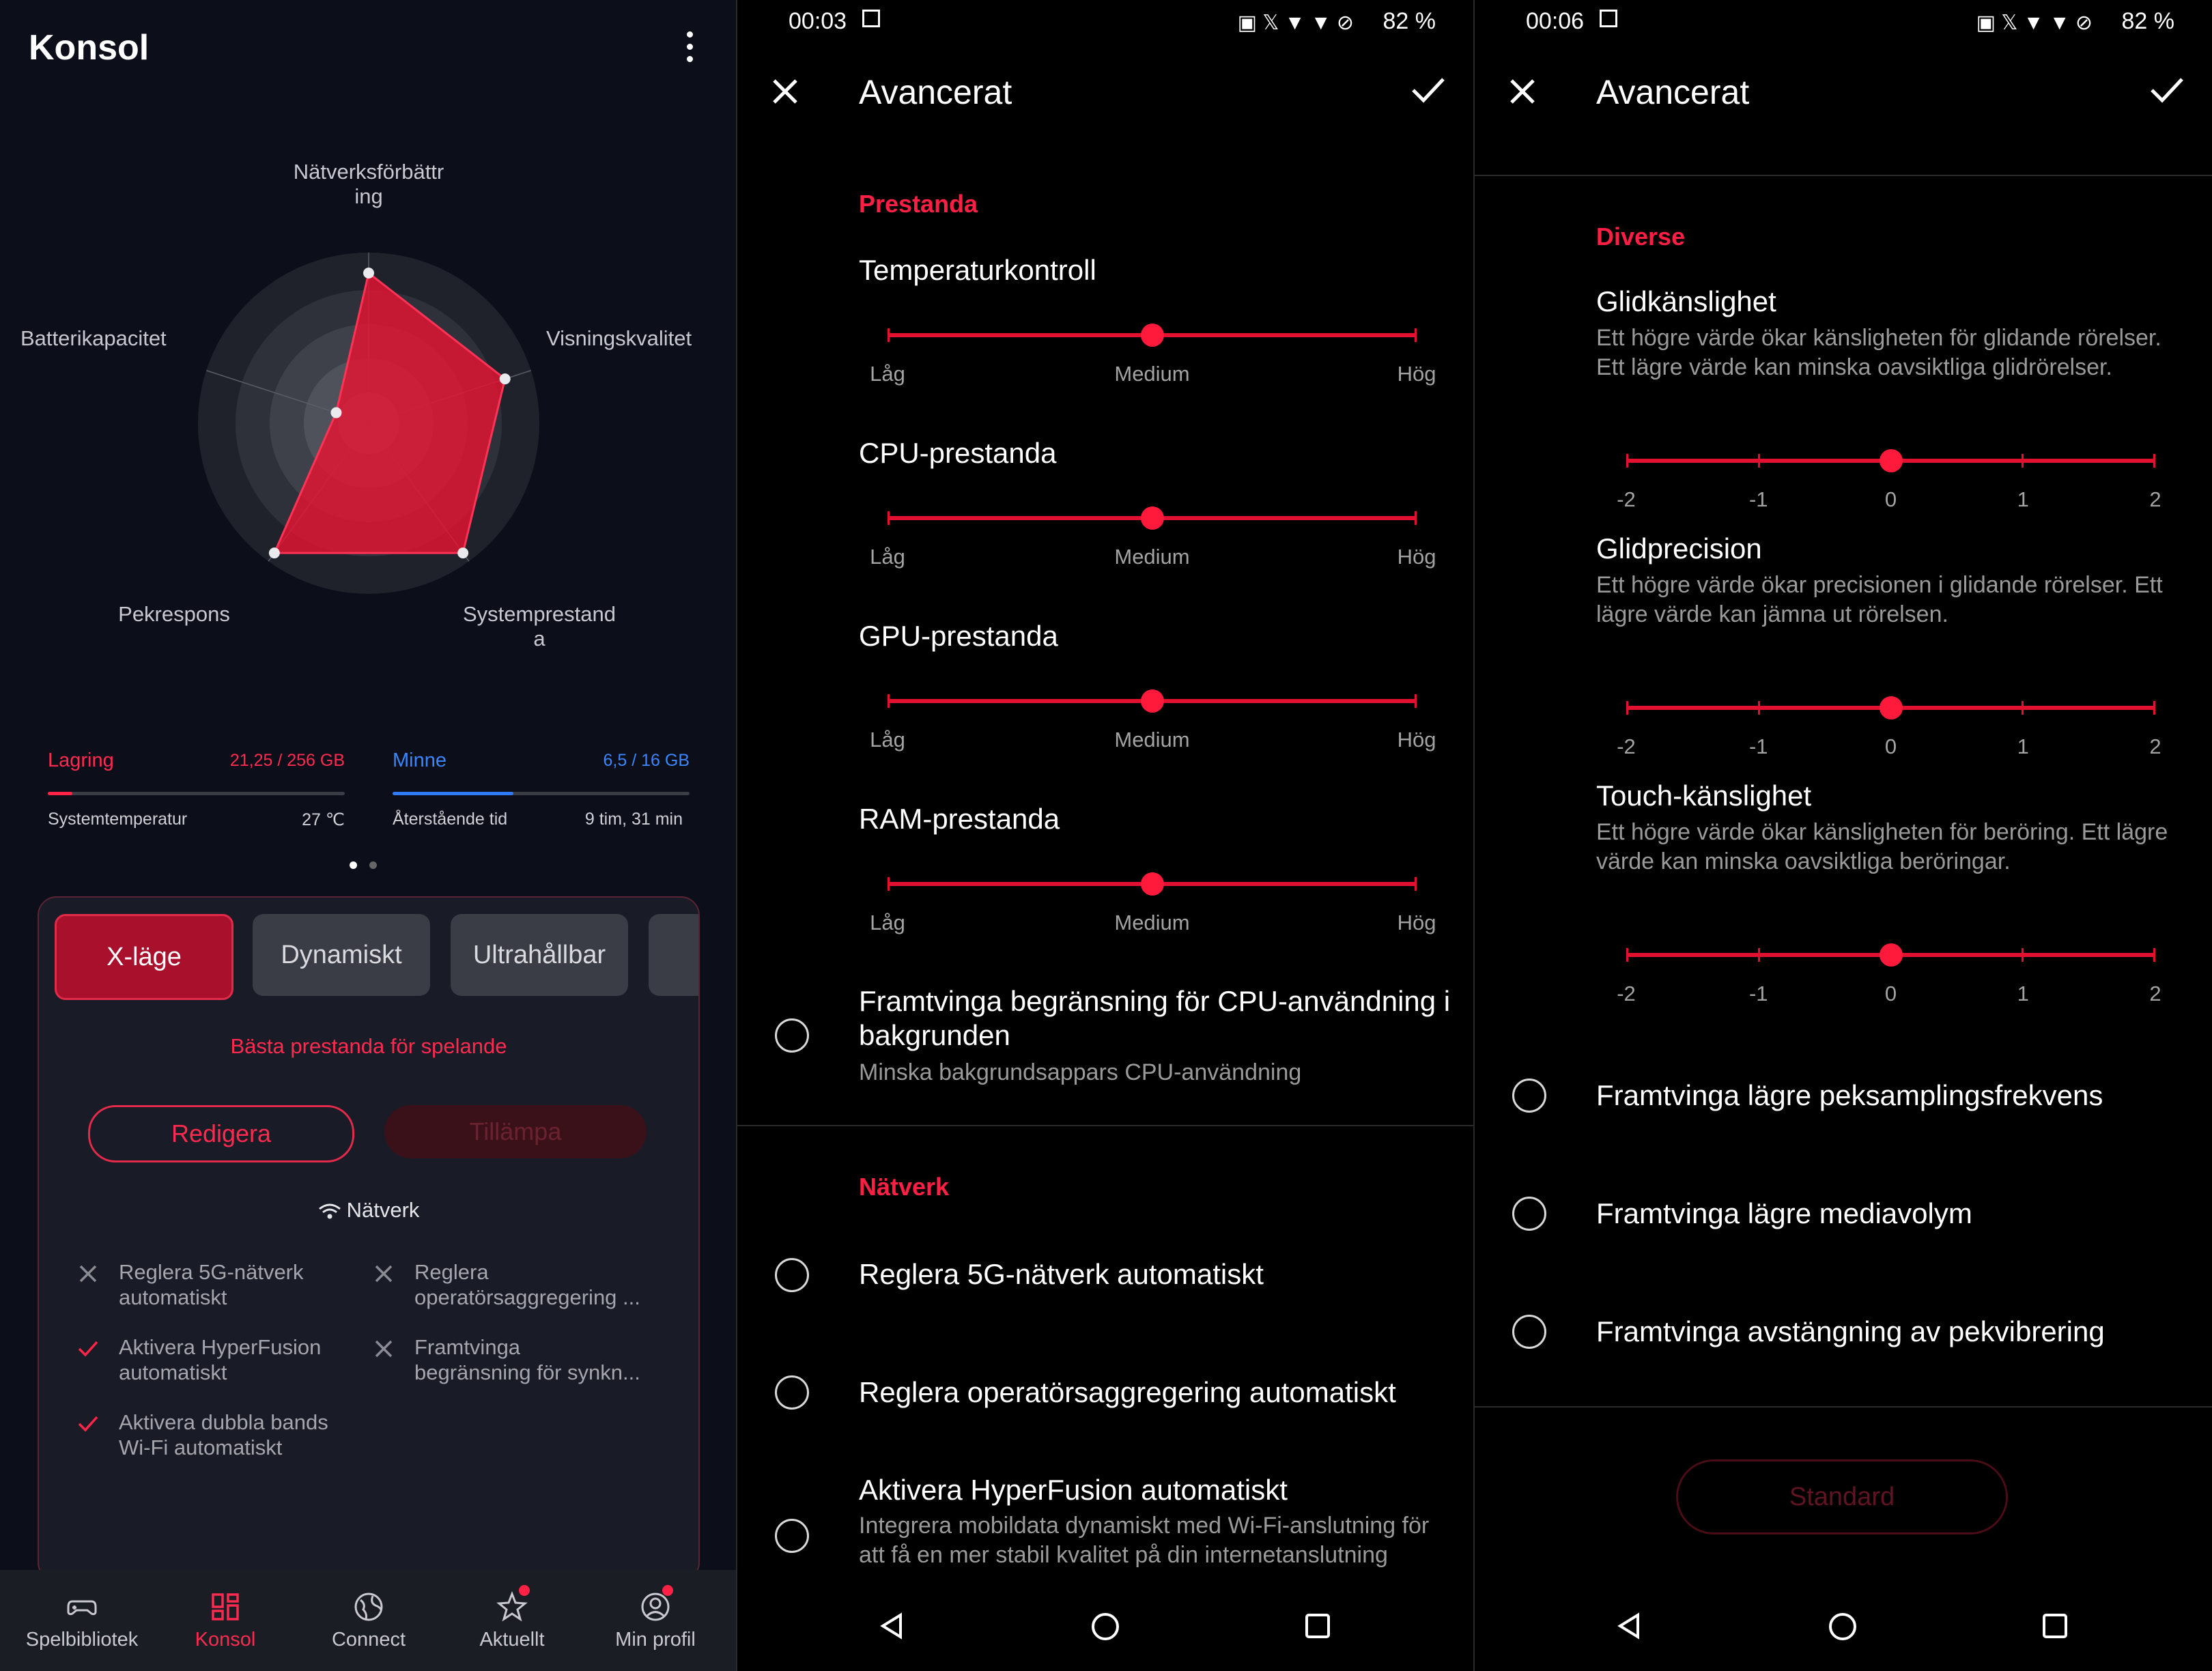 This screenshot has height=1671, width=2212. What do you see at coordinates (336, 412) in the screenshot?
I see `radar-point-left` at bounding box center [336, 412].